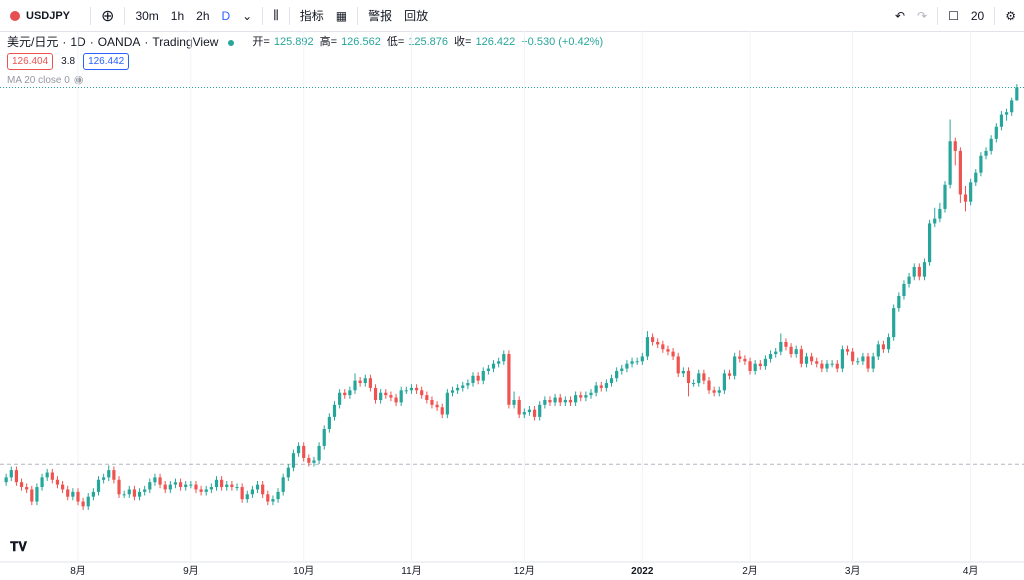  I want to click on interval: D, so click(226, 15).